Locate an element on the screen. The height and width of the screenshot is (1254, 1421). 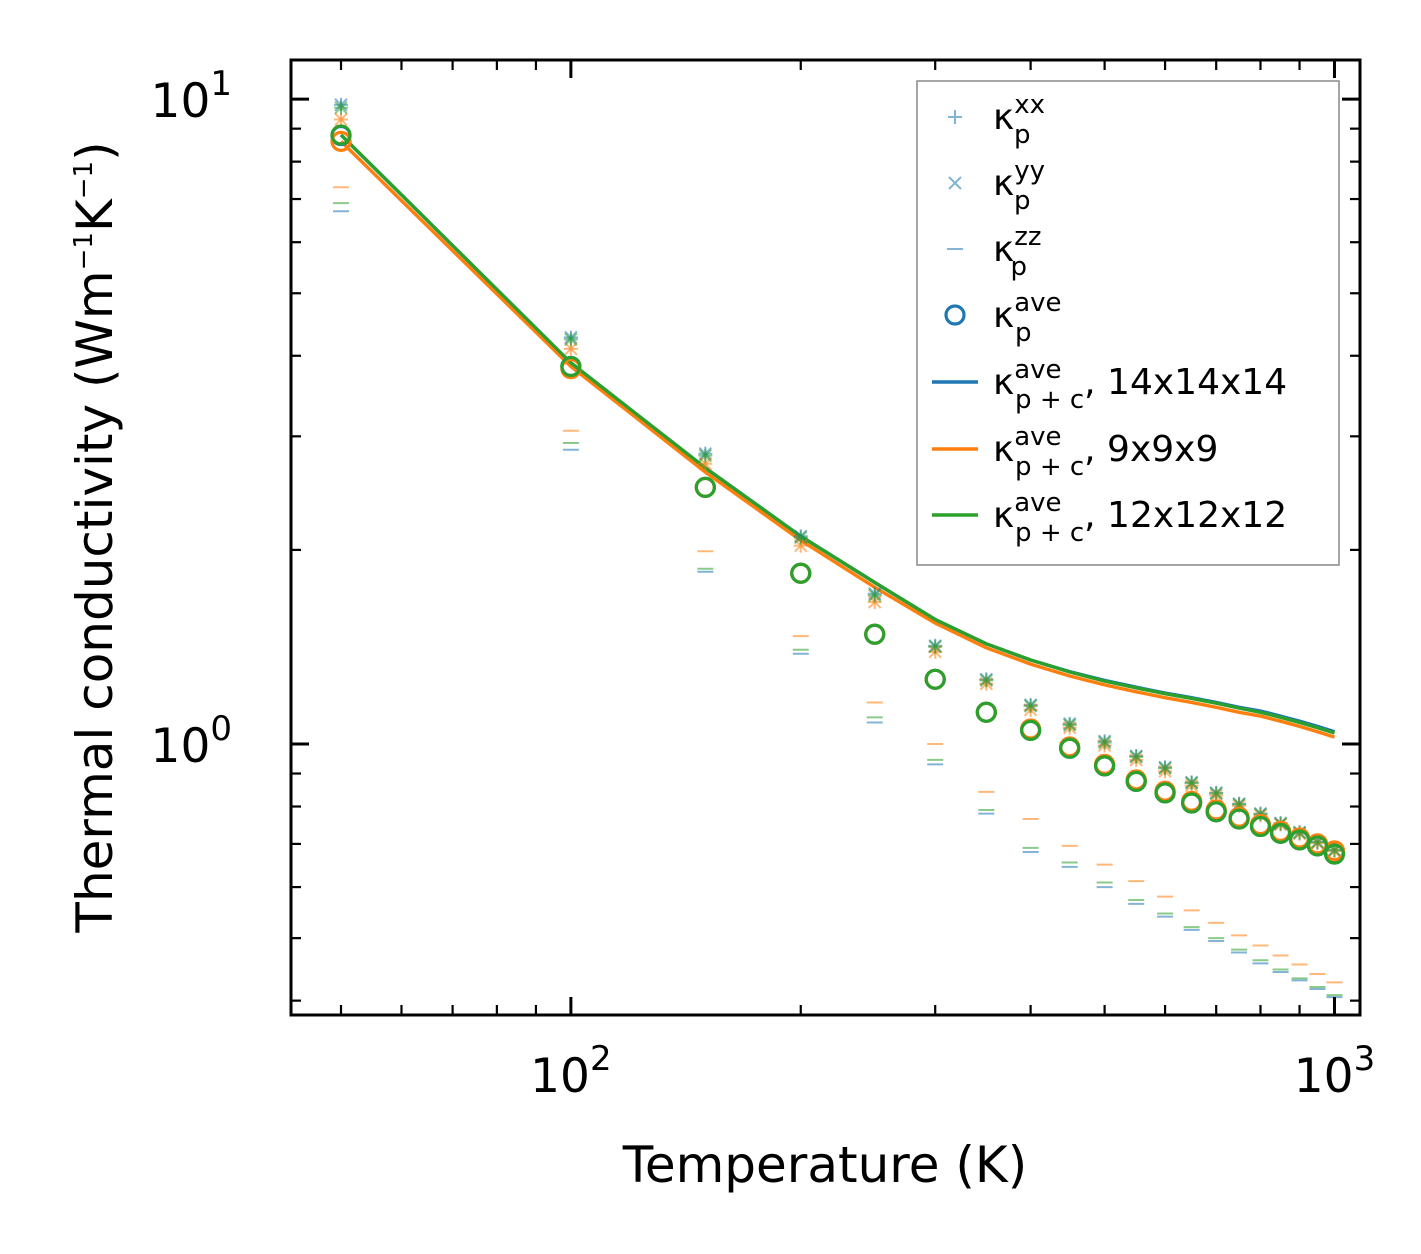
x-axis-label: Temperature (K) is located at coordinates (824, 1165).